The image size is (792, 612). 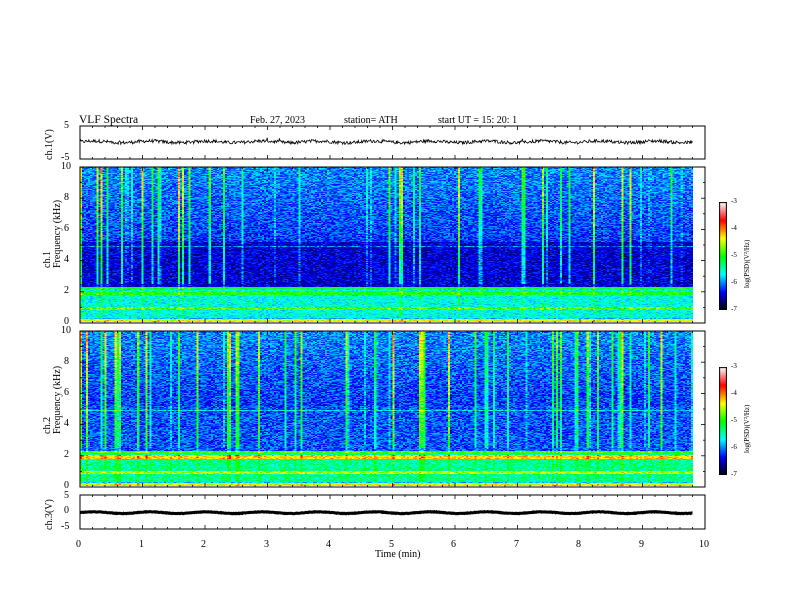 I want to click on xtick-10: 10, so click(x=704, y=544).